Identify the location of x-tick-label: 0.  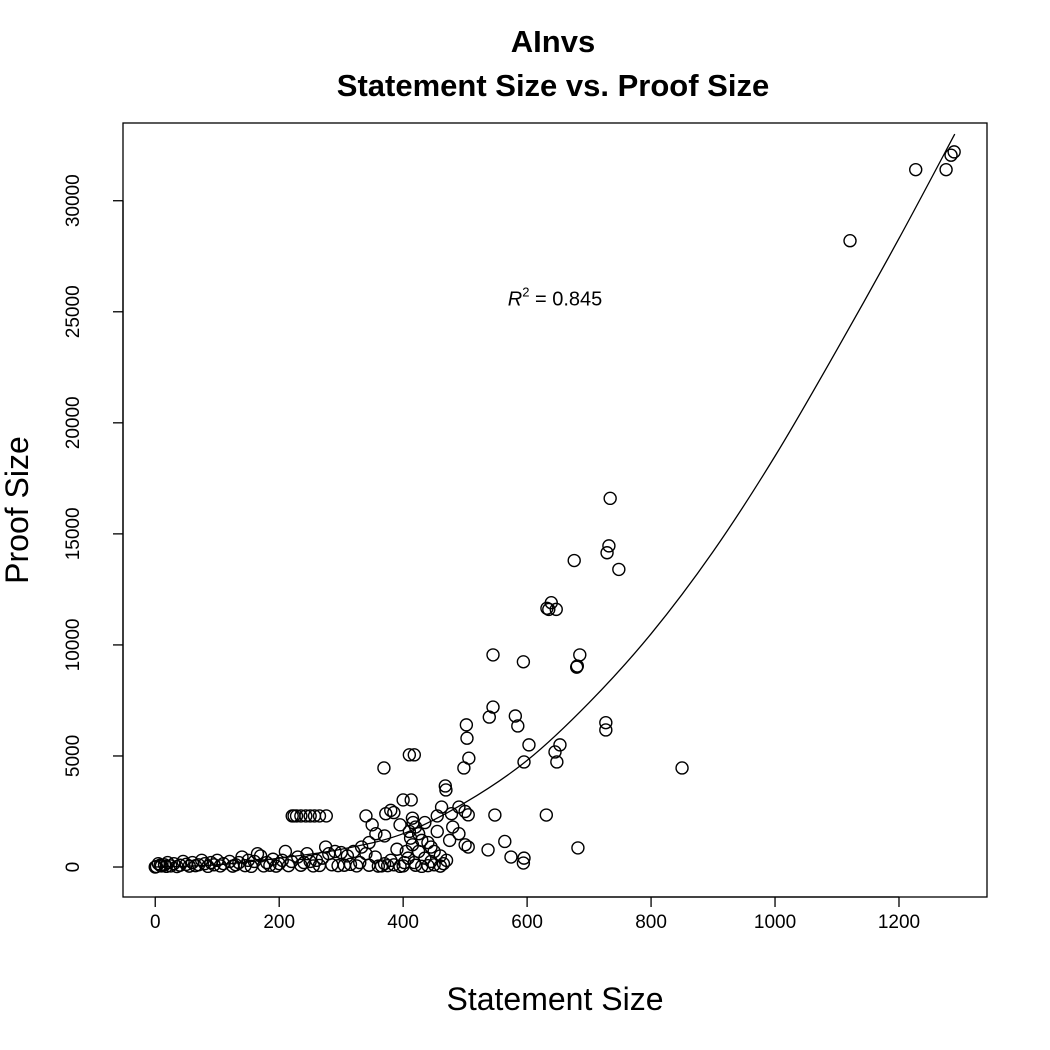
(155, 922).